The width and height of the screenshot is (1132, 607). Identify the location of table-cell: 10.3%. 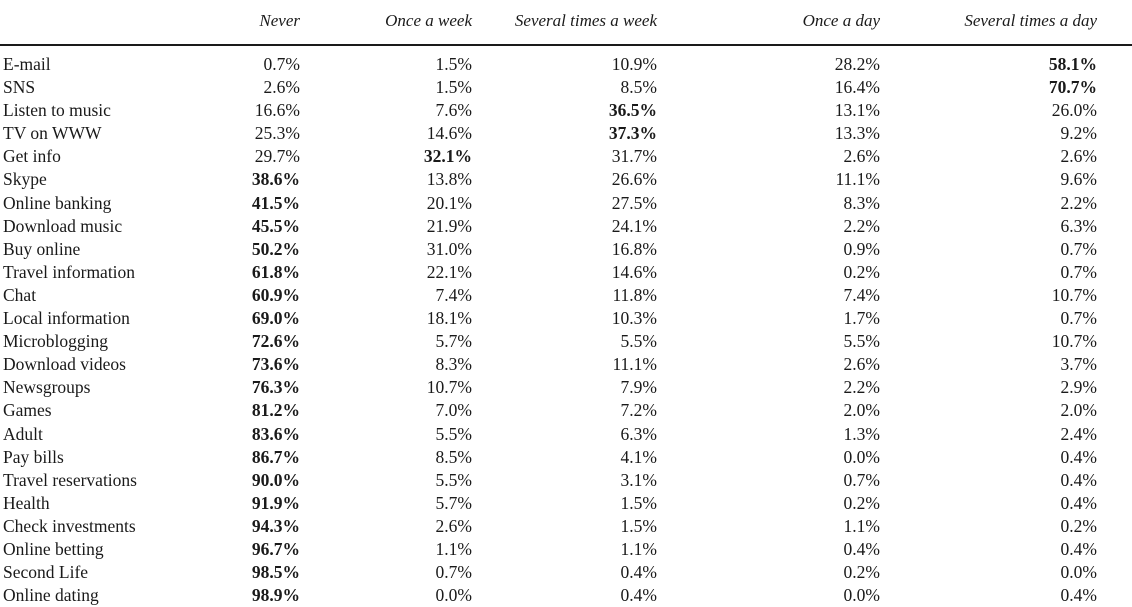
(634, 318).